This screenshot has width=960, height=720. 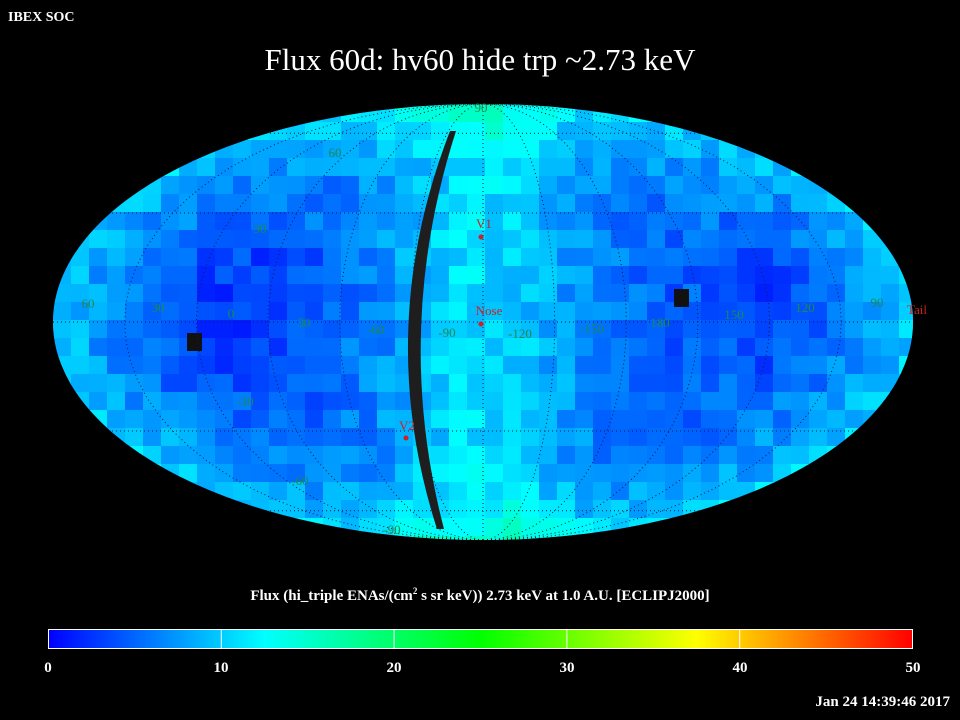 What do you see at coordinates (805, 307) in the screenshot?
I see `lon-label: 120` at bounding box center [805, 307].